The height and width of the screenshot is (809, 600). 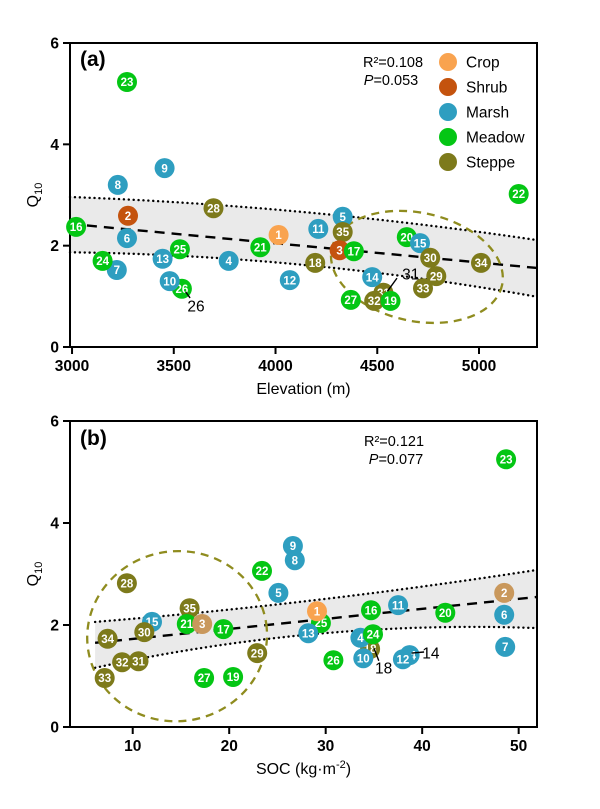 I want to click on point-3: 3, so click(x=339, y=250).